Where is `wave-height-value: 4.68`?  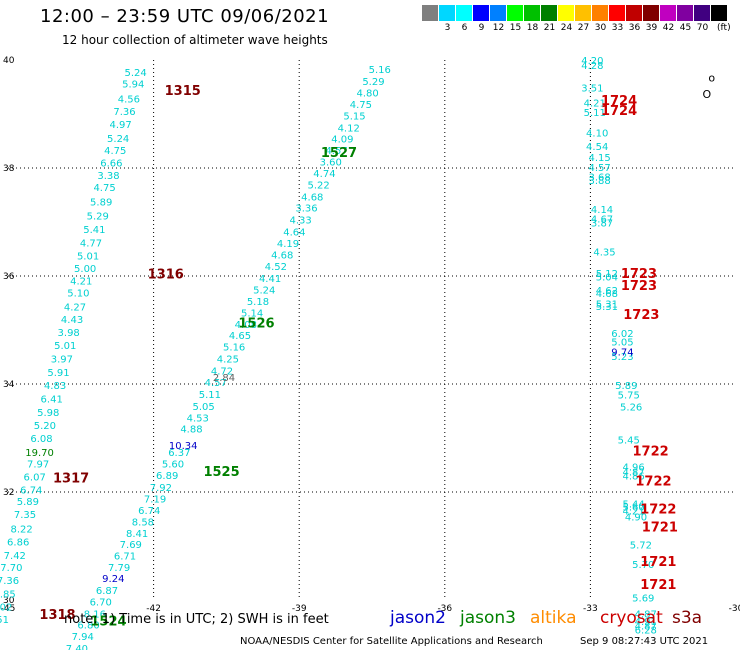
wave-height-value: 4.68 is located at coordinates (607, 294).